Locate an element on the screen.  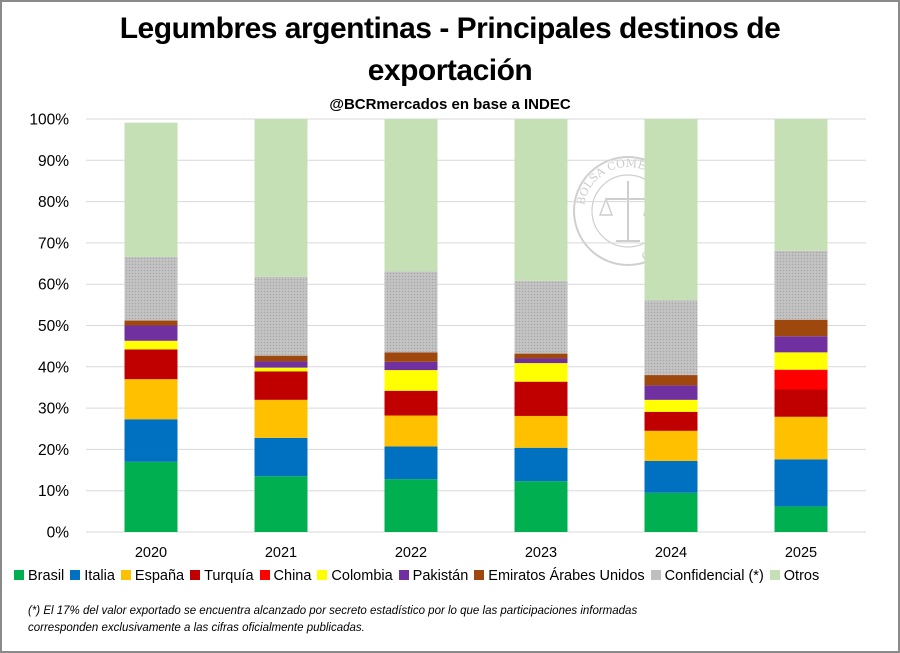
legend-item: China is located at coordinates (285, 576).